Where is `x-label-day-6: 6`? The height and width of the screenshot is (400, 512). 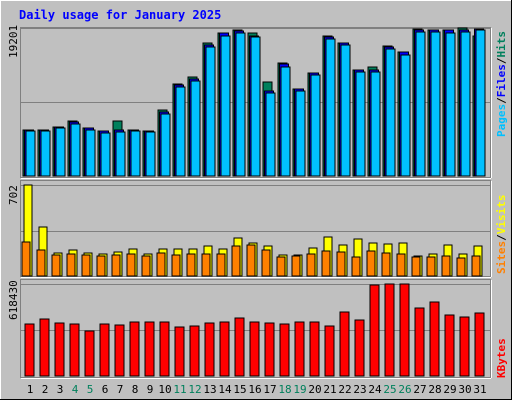
x-label-day-6: 6 is located at coordinates (105, 389).